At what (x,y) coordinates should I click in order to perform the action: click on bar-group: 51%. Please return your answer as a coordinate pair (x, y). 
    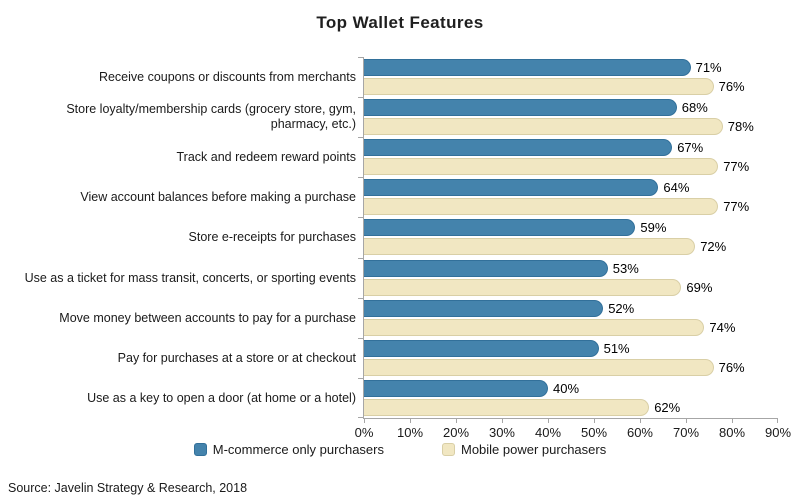
    Looking at the image, I should click on (571, 348).